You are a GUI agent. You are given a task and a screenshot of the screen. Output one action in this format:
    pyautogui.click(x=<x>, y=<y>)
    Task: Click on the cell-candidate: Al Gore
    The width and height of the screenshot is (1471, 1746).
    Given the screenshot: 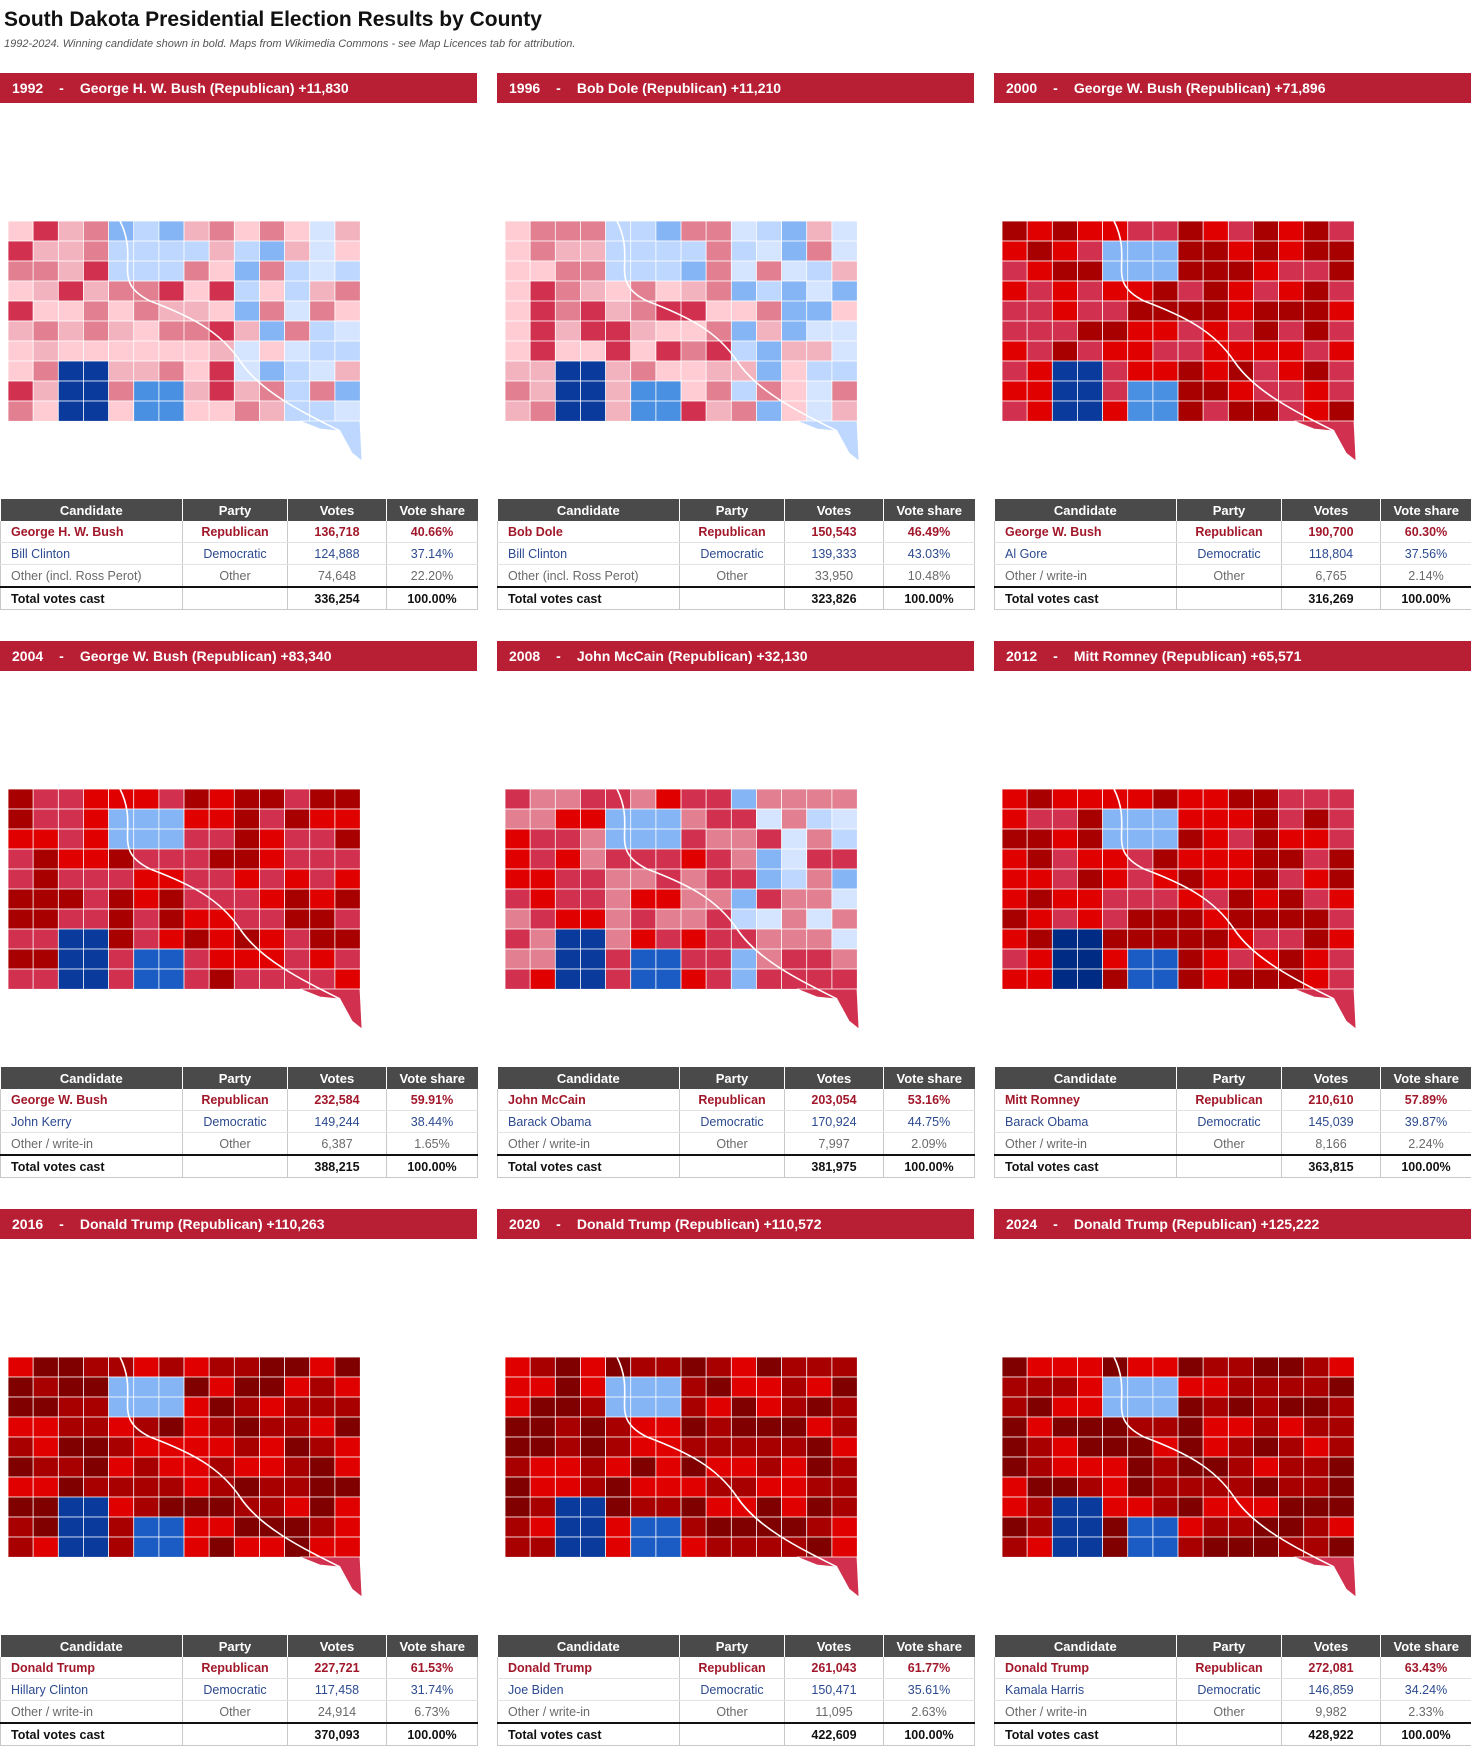 What is the action you would take?
    pyautogui.click(x=1086, y=554)
    